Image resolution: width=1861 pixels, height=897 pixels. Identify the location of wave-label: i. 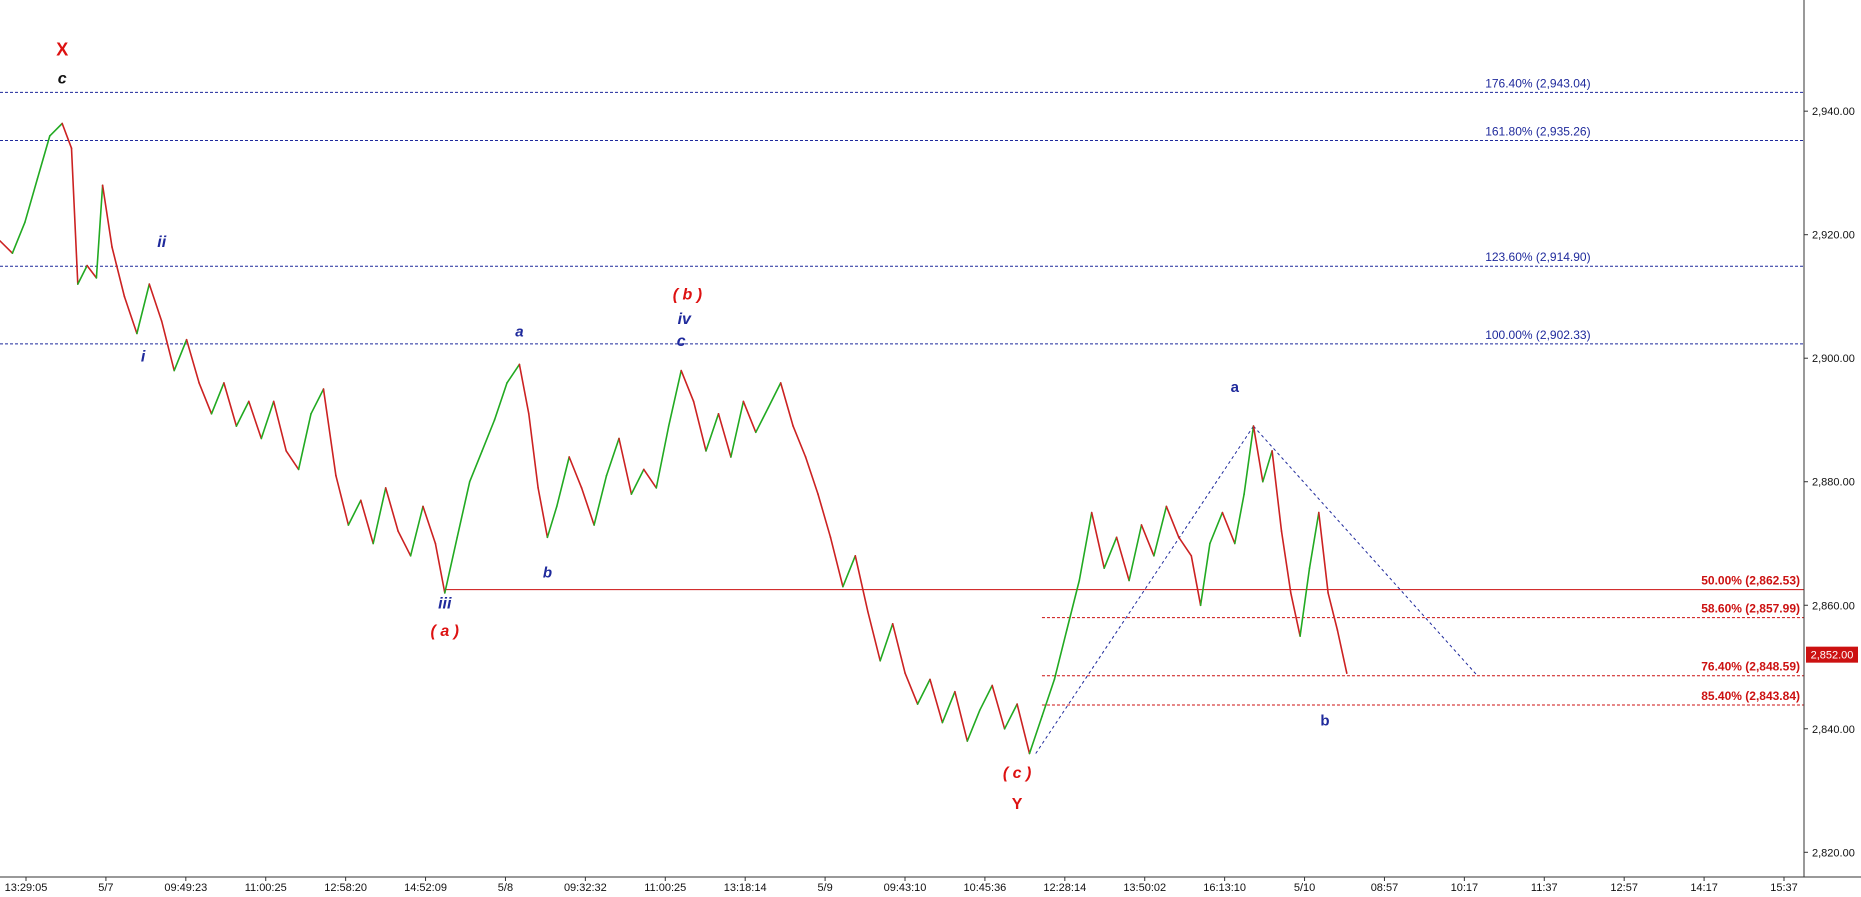
(143, 356).